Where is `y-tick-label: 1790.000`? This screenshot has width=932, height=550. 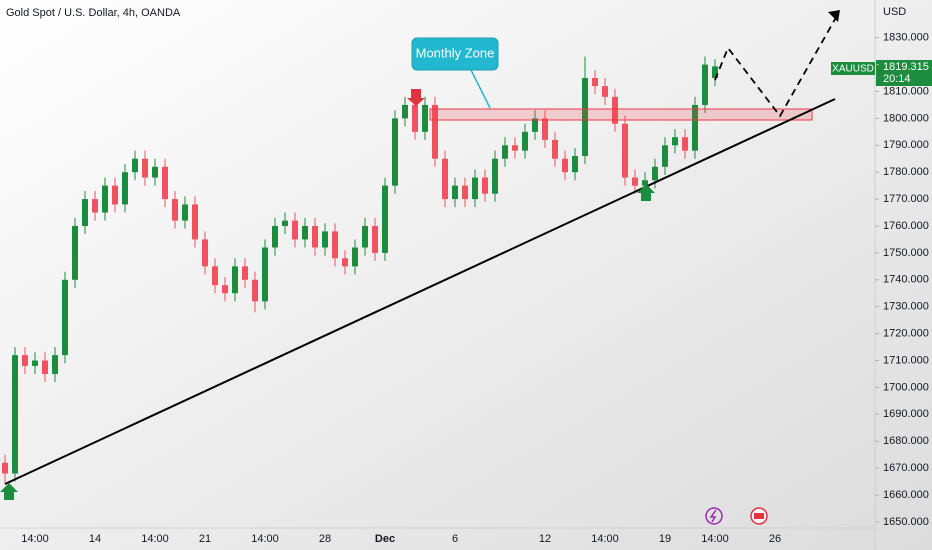 y-tick-label: 1790.000 is located at coordinates (906, 145).